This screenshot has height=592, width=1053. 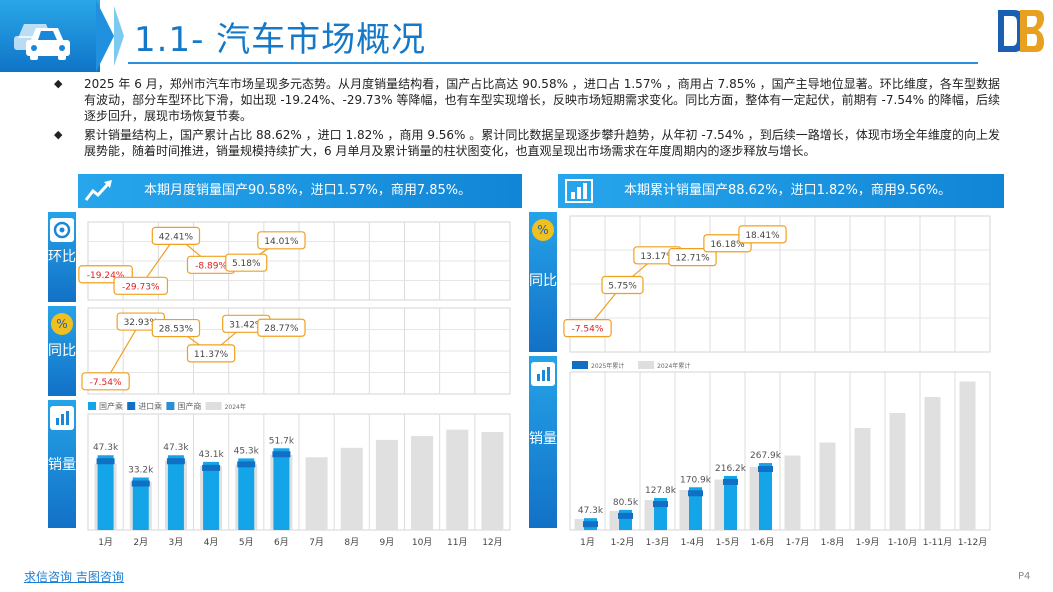 I want to click on huanbi-data-label: -8.89%, so click(x=211, y=266).